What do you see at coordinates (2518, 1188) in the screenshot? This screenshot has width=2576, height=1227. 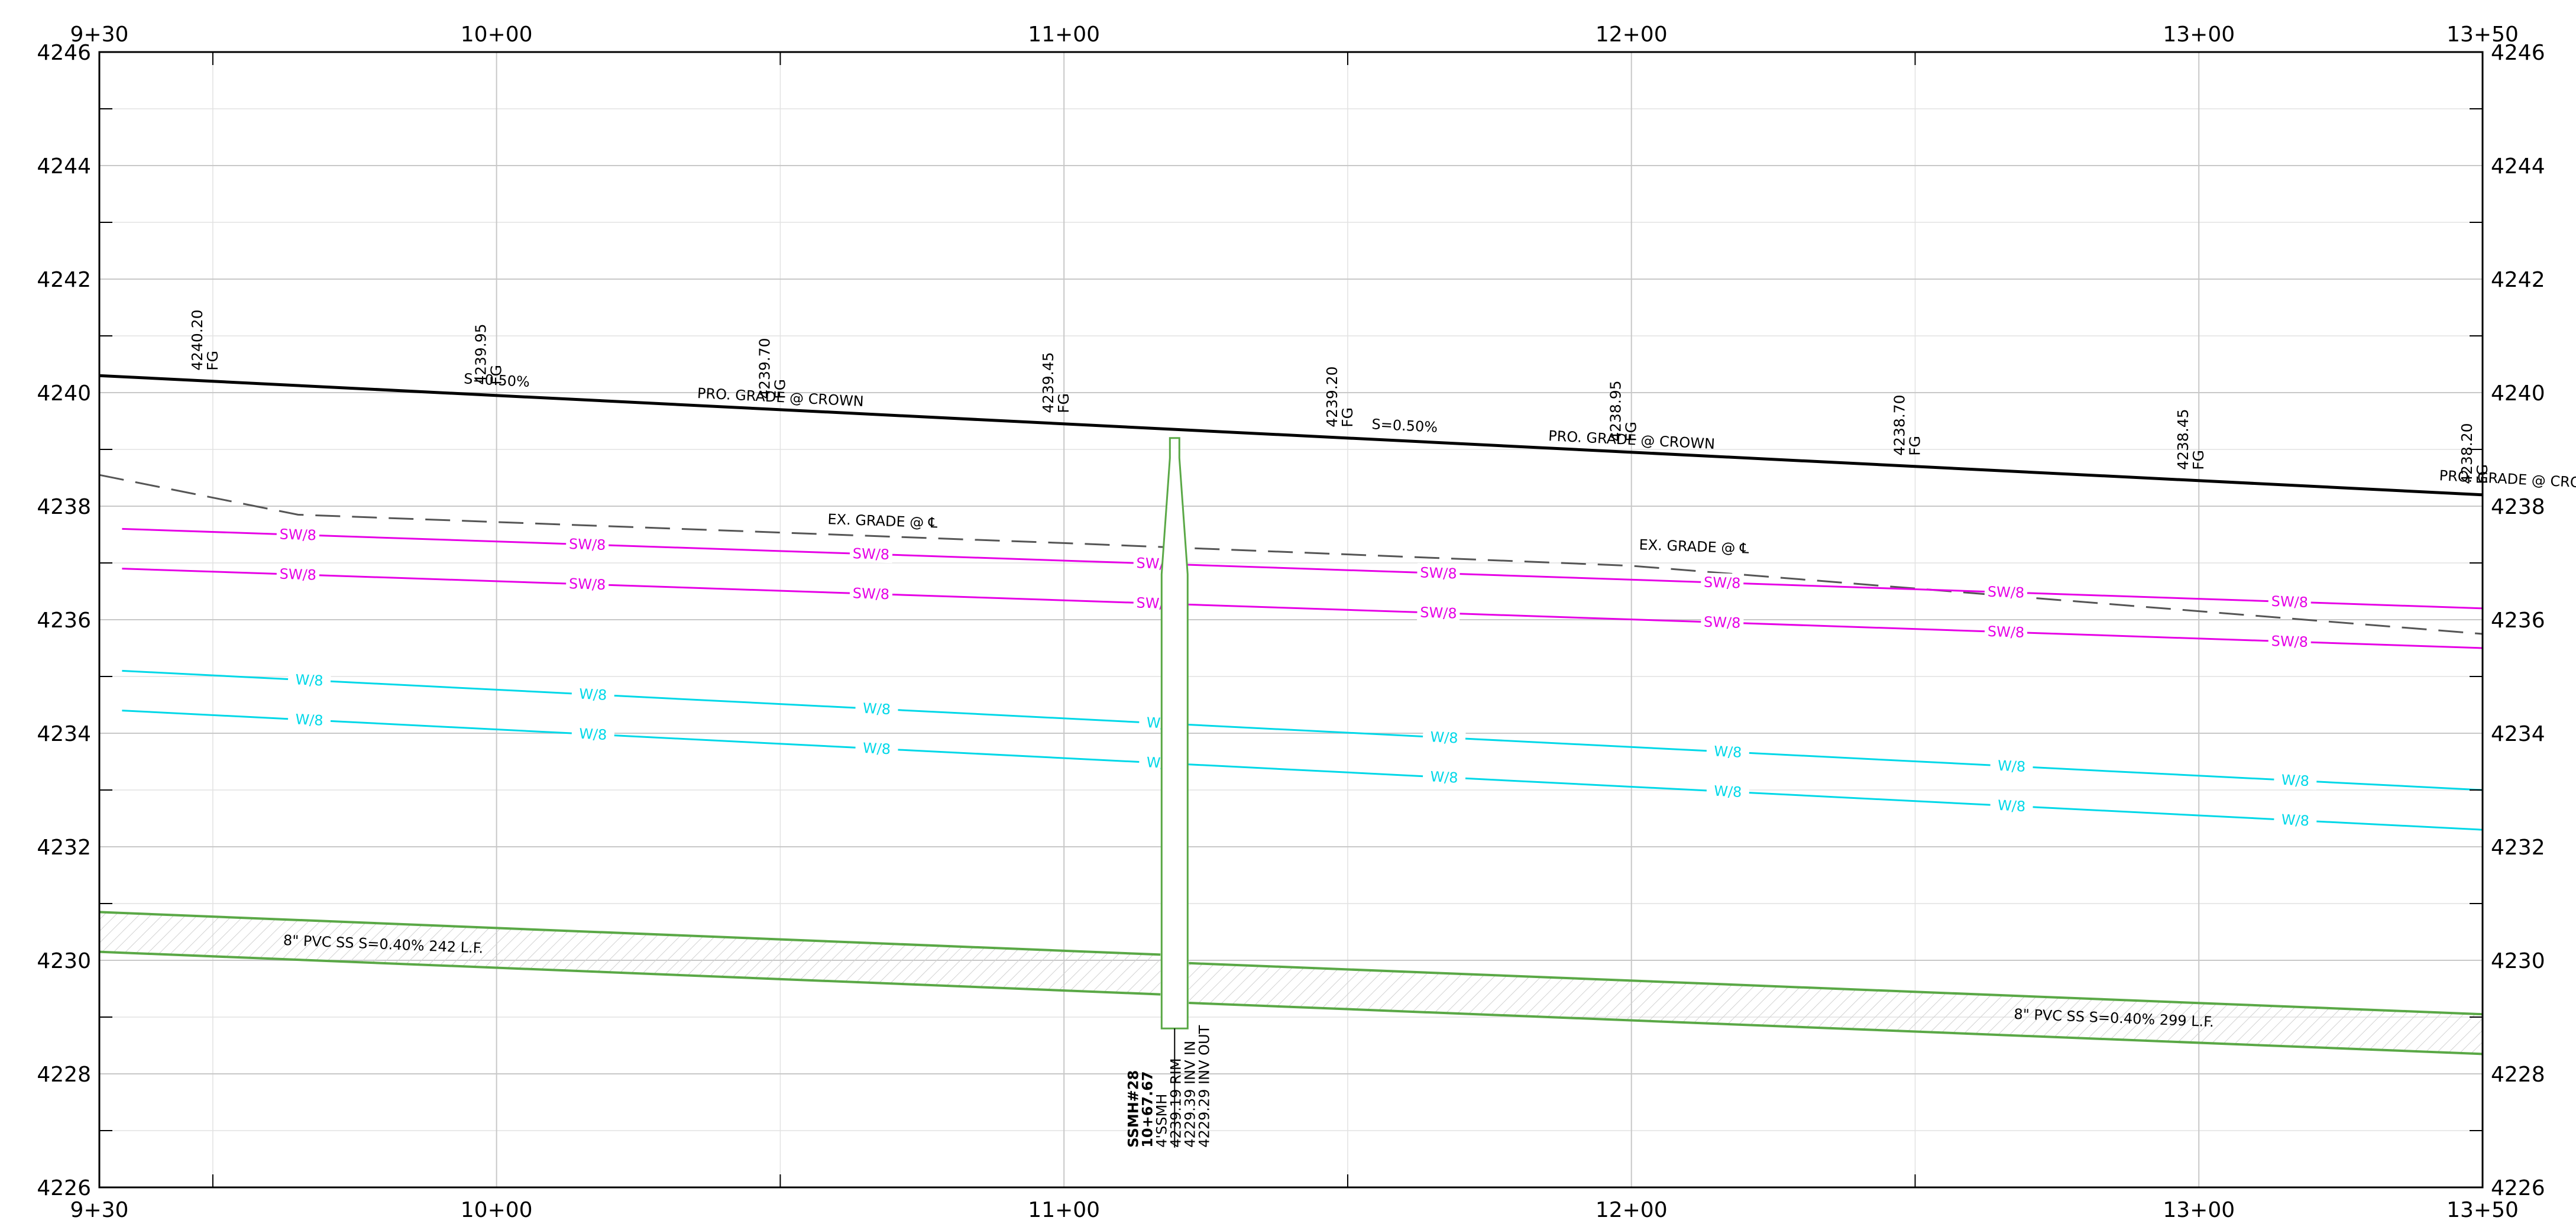 I see `y-tick-label-right: 4226` at bounding box center [2518, 1188].